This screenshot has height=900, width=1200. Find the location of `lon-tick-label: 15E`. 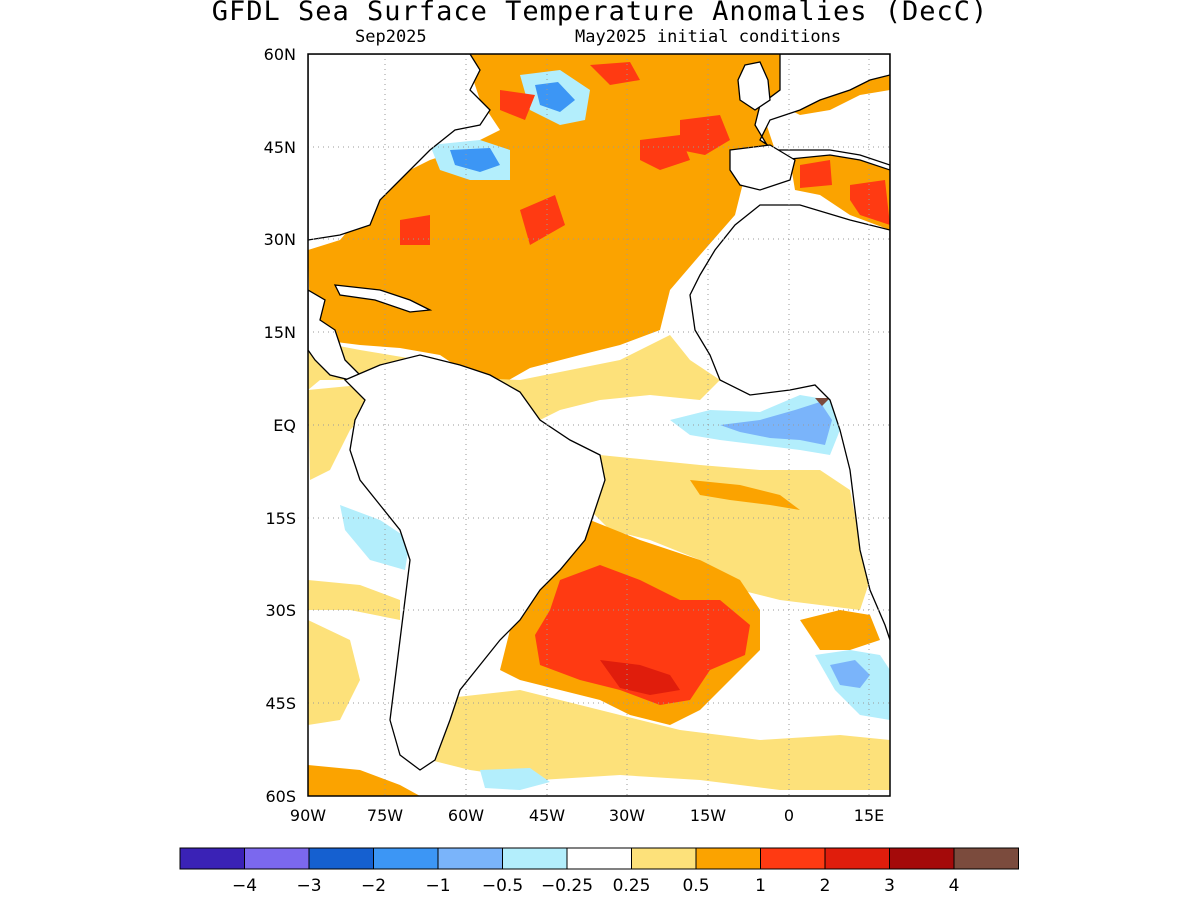

lon-tick-label: 15E is located at coordinates (869, 815).